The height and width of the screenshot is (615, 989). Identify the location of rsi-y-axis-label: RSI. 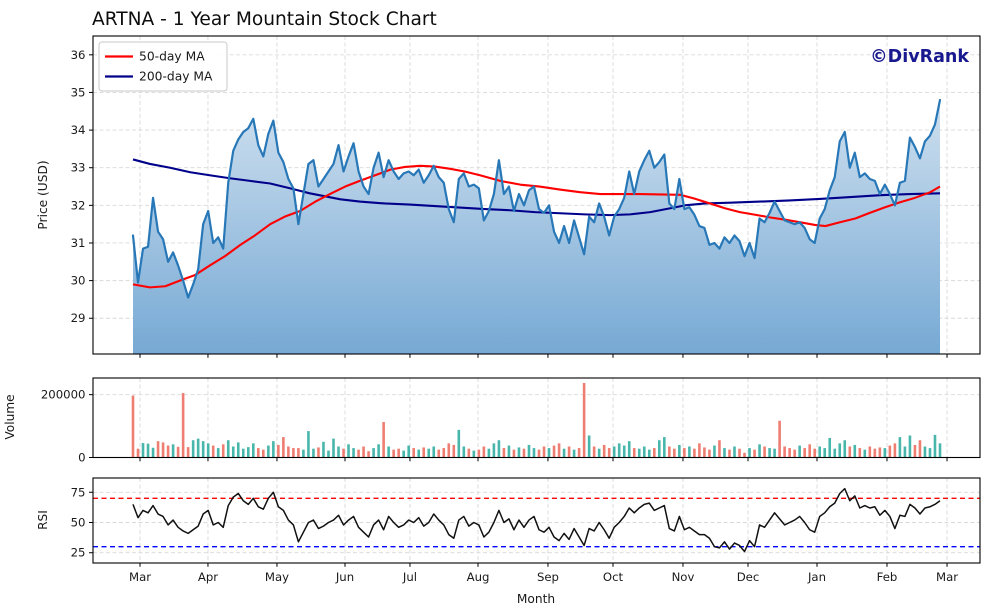
(43, 520).